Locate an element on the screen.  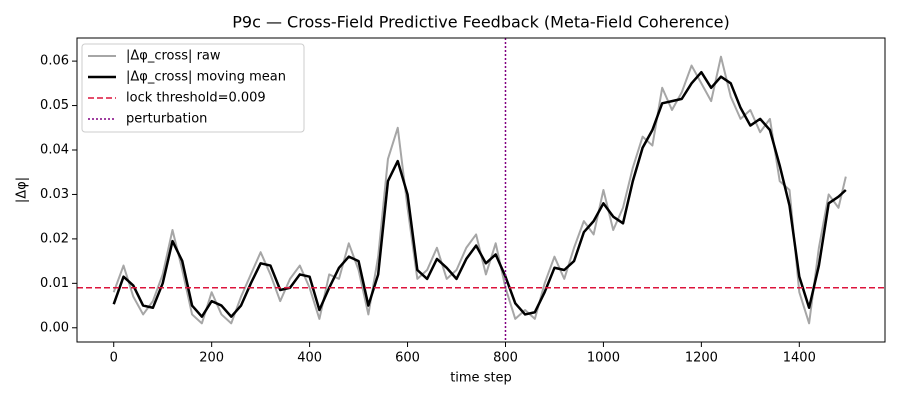
x-tick-label: 200 is located at coordinates (211, 358).